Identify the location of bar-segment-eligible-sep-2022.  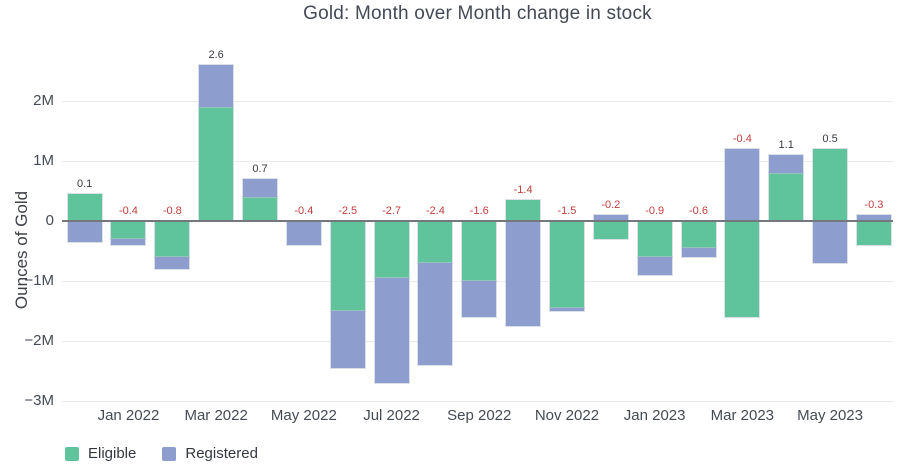
(479, 251).